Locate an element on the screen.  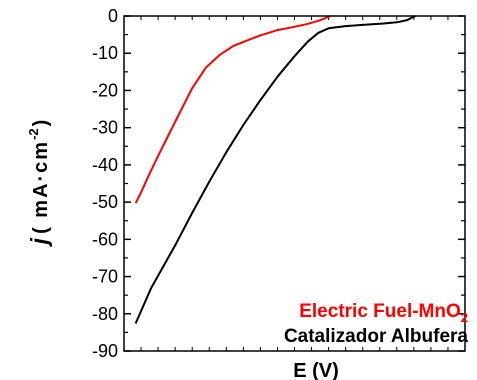
y-axis-title: j ( mA·cm-2) is located at coordinates (39, 184).